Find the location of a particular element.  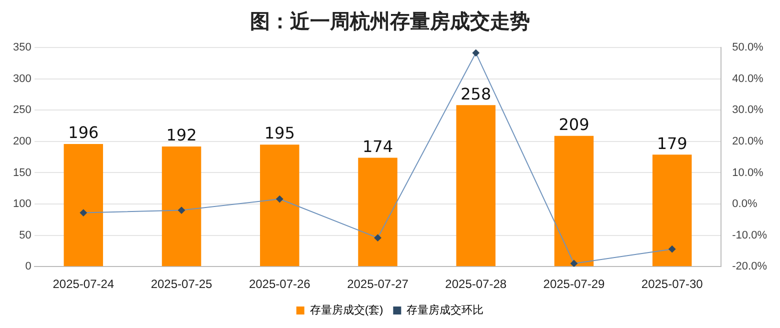

y-tick-label: 200 is located at coordinates (22, 141).